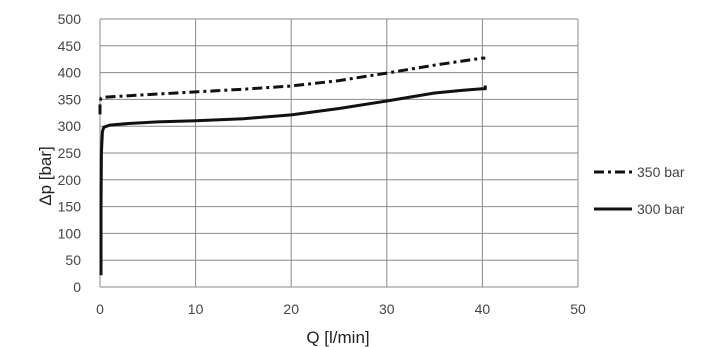 The image size is (710, 347). What do you see at coordinates (100, 309) in the screenshot?
I see `x-tick-label: 0` at bounding box center [100, 309].